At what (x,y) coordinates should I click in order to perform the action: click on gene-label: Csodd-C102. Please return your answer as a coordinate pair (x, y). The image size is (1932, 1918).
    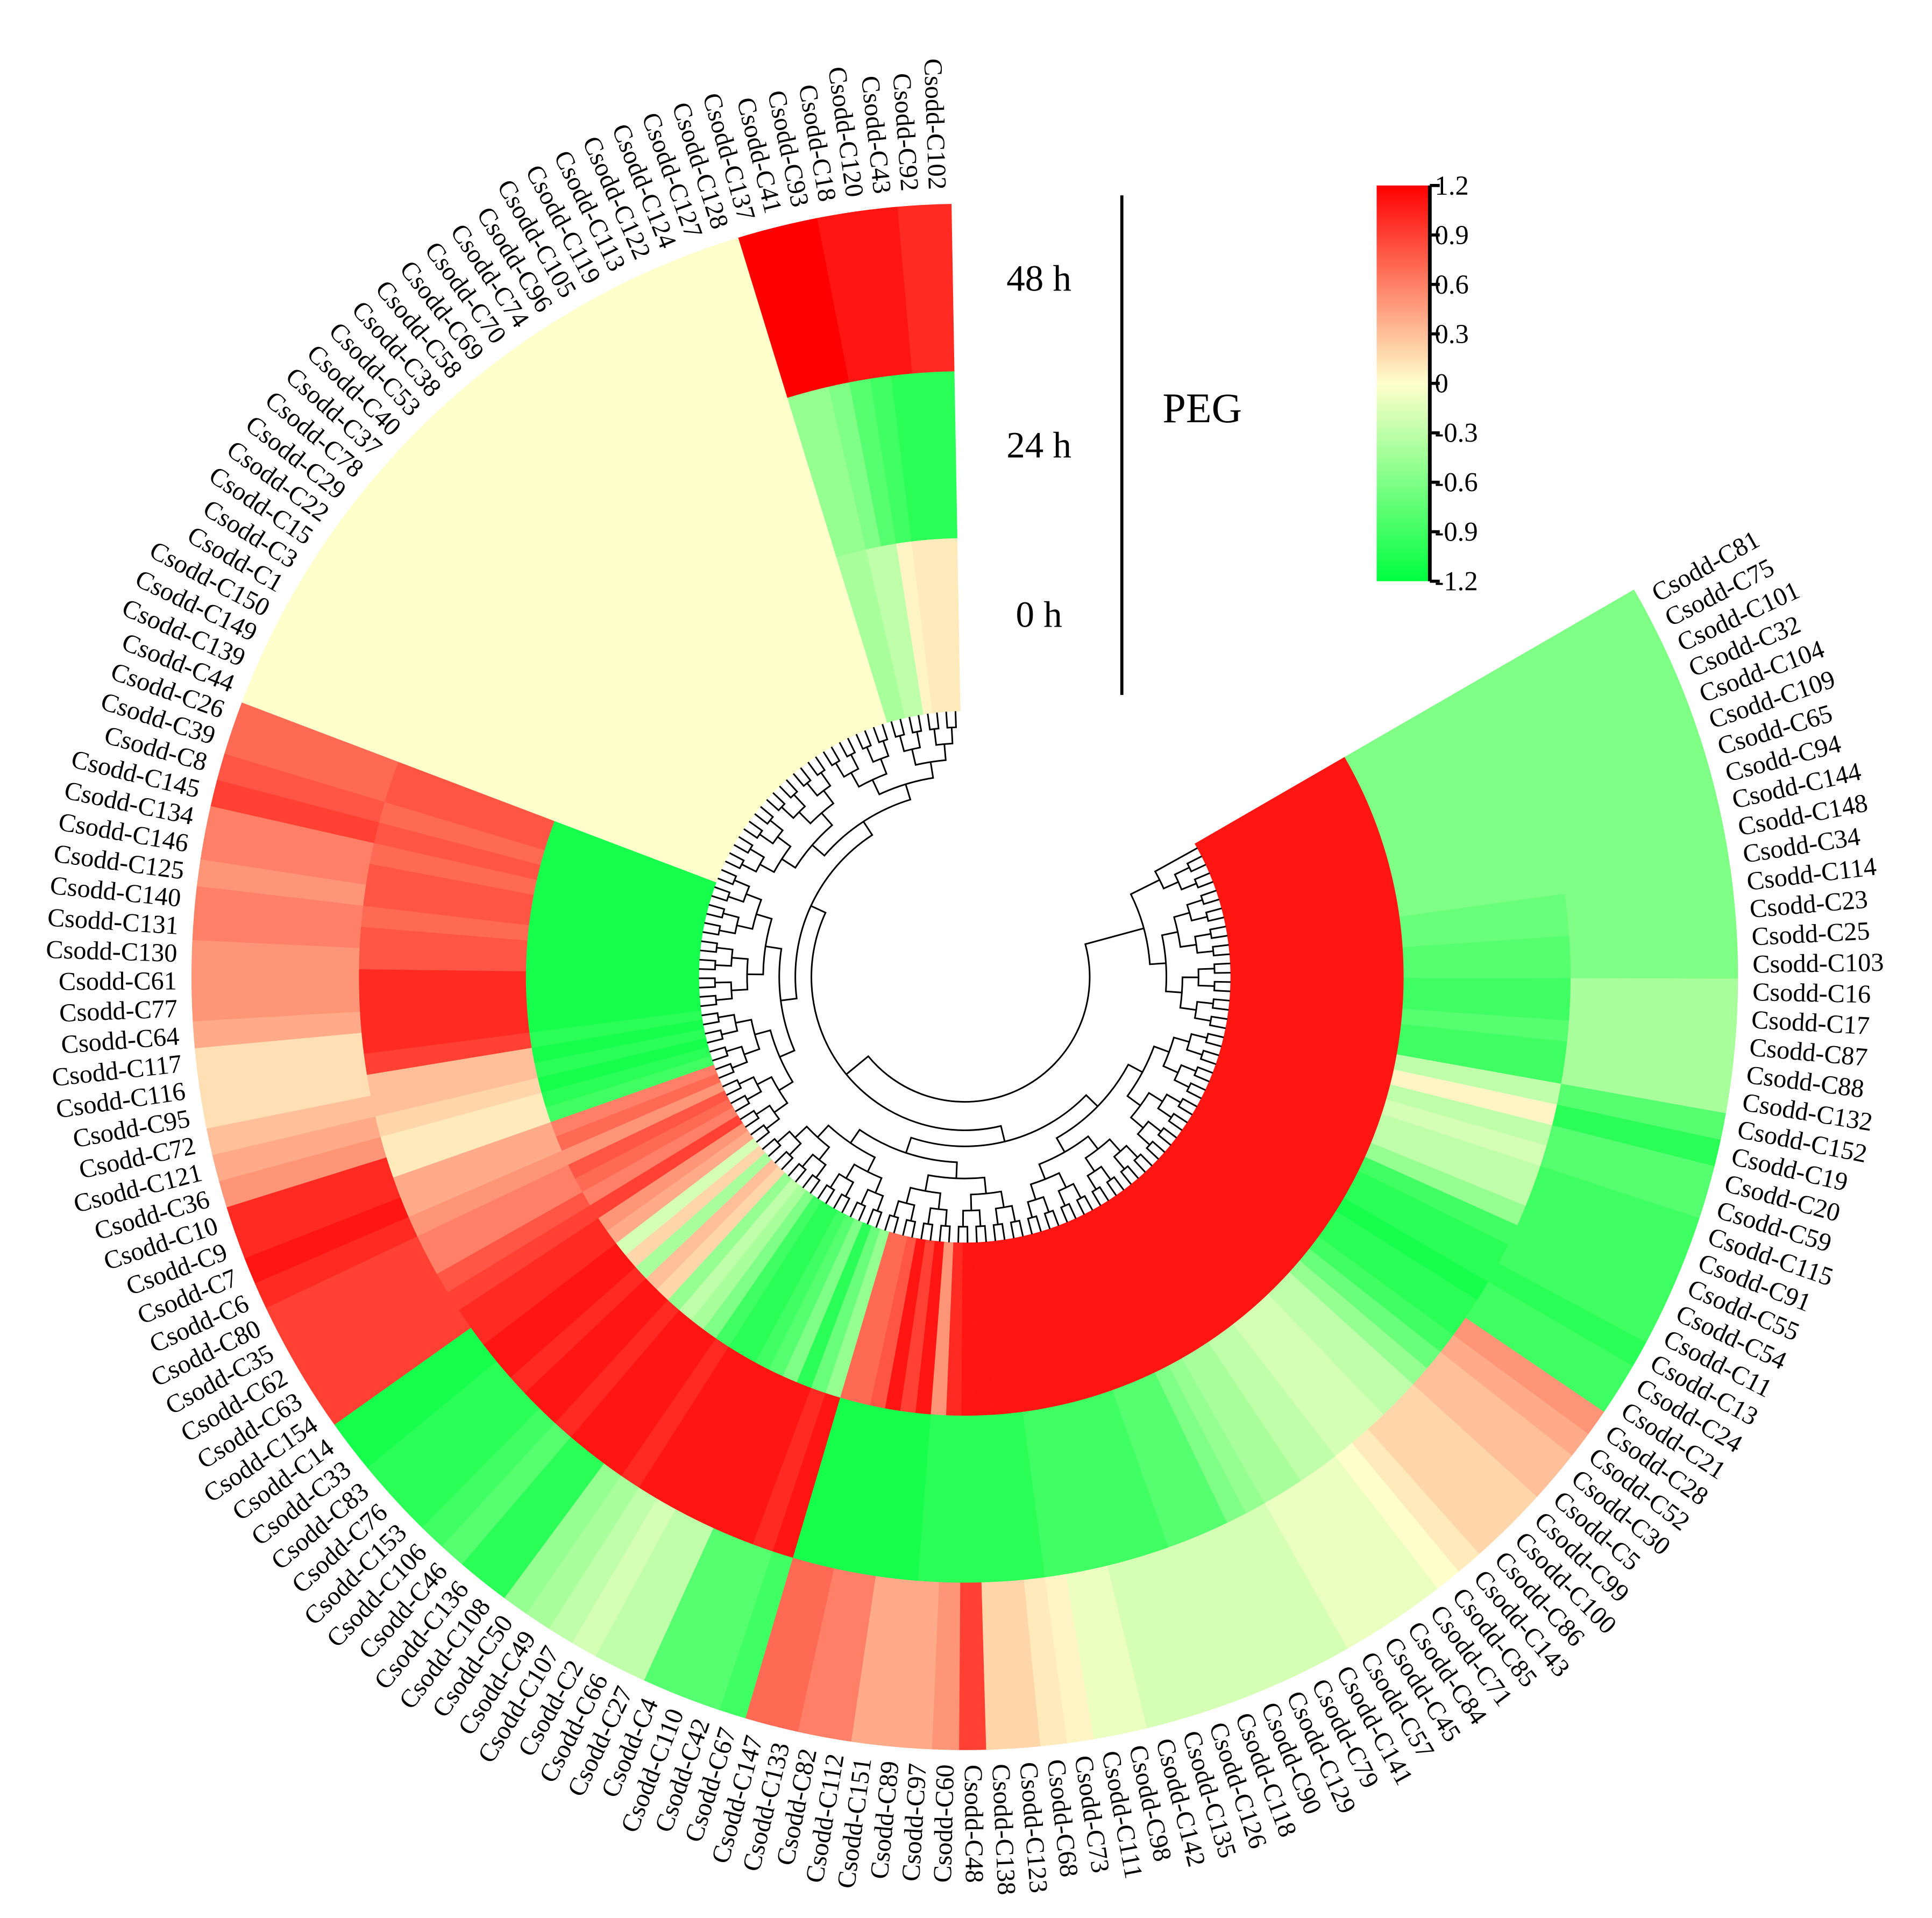
    Looking at the image, I should click on (934, 124).